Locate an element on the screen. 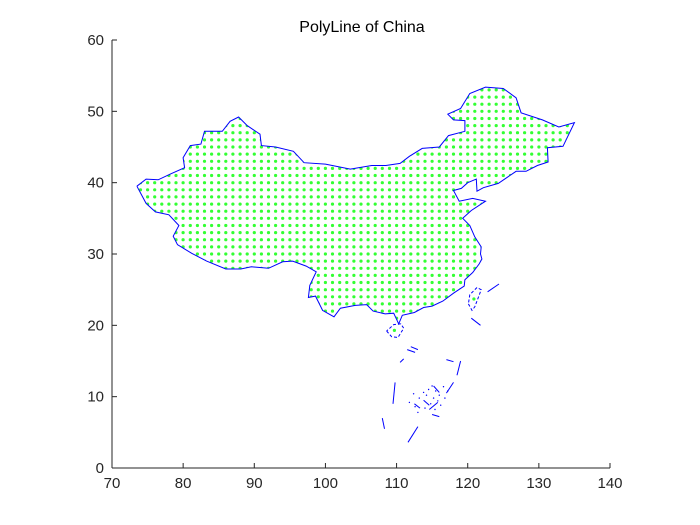 This screenshot has height=525, width=700. x-tick-label: 130 is located at coordinates (538, 483).